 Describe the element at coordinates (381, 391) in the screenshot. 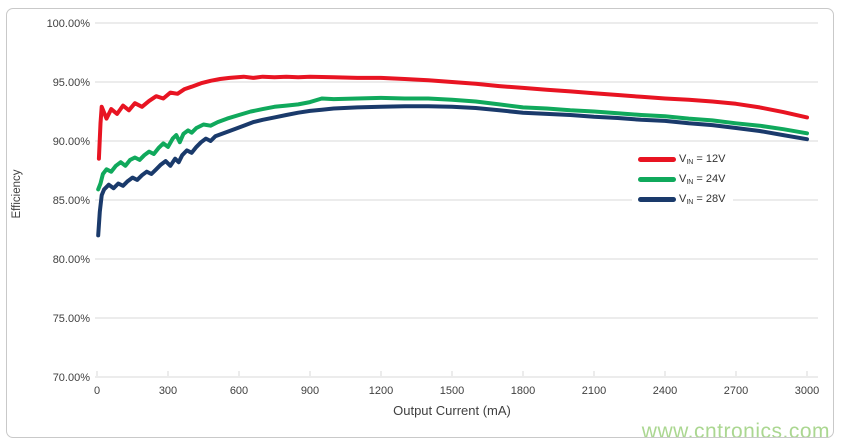

I see `x-tick-label: 1200` at that location.